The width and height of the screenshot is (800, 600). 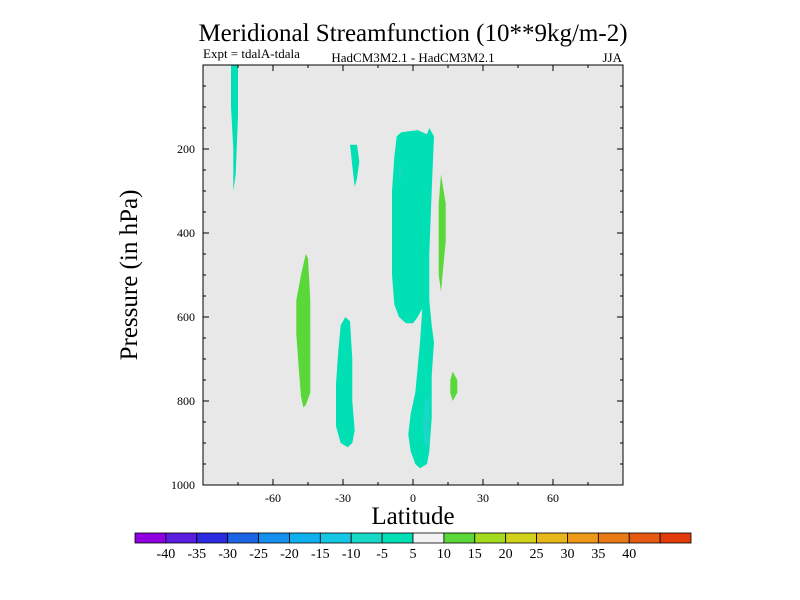 I want to click on colorbar-label: -35, so click(x=196, y=554).